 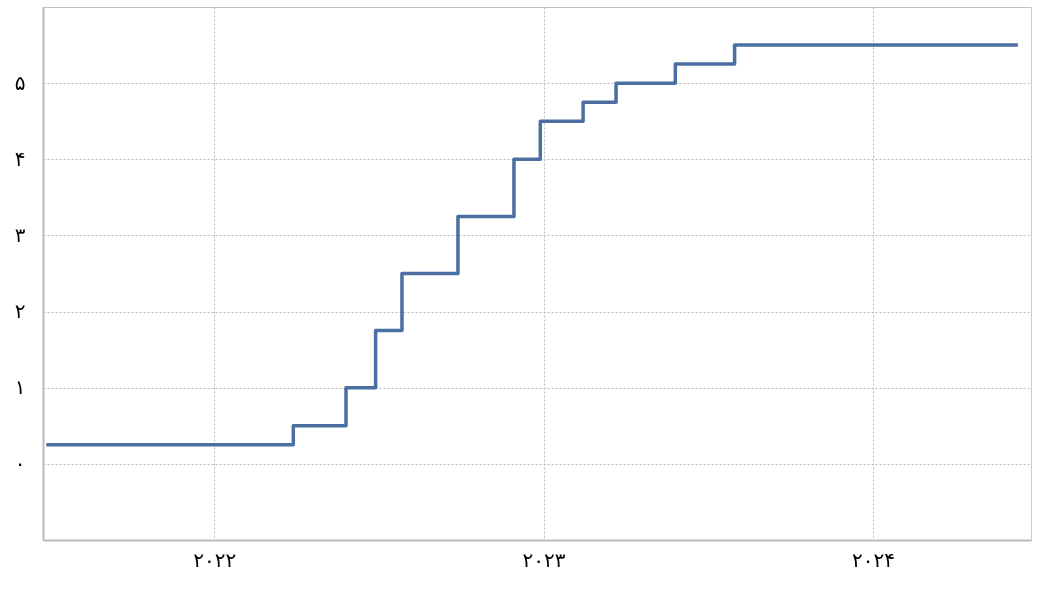 I want to click on x-tick-label: ۲۰۲۴, so click(x=873, y=559).